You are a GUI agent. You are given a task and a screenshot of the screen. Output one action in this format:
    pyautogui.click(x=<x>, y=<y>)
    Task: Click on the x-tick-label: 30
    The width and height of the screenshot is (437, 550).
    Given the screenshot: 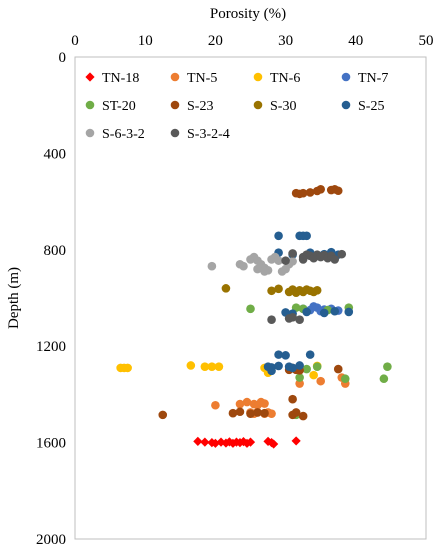 What is the action you would take?
    pyautogui.click(x=285, y=41)
    